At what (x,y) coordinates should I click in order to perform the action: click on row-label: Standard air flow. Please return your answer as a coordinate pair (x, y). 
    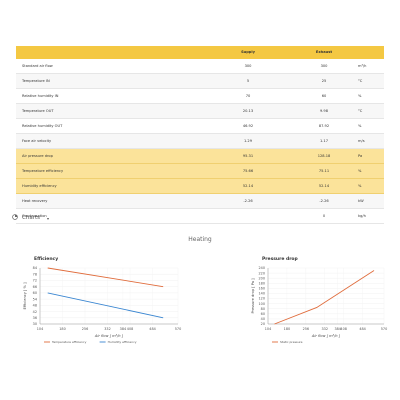
    Looking at the image, I should click on (37, 66).